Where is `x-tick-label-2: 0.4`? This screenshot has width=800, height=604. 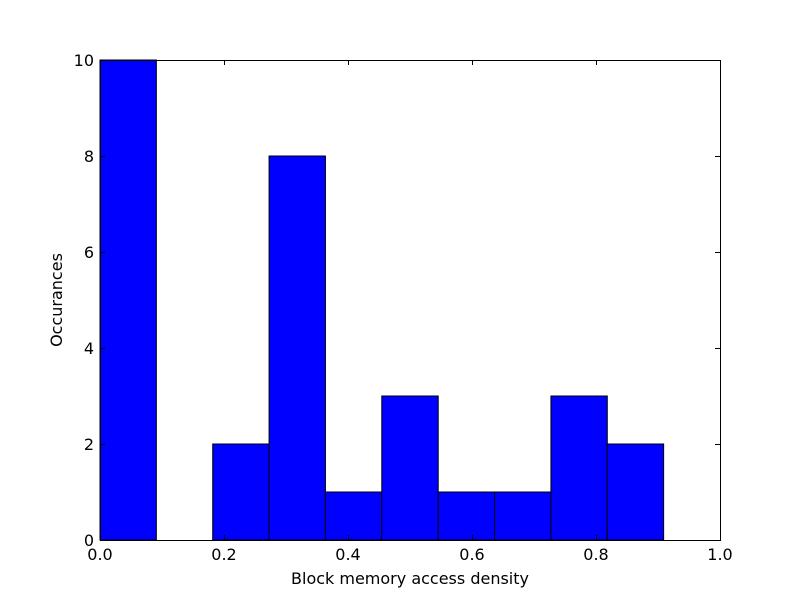 x-tick-label-2: 0.4 is located at coordinates (347, 554).